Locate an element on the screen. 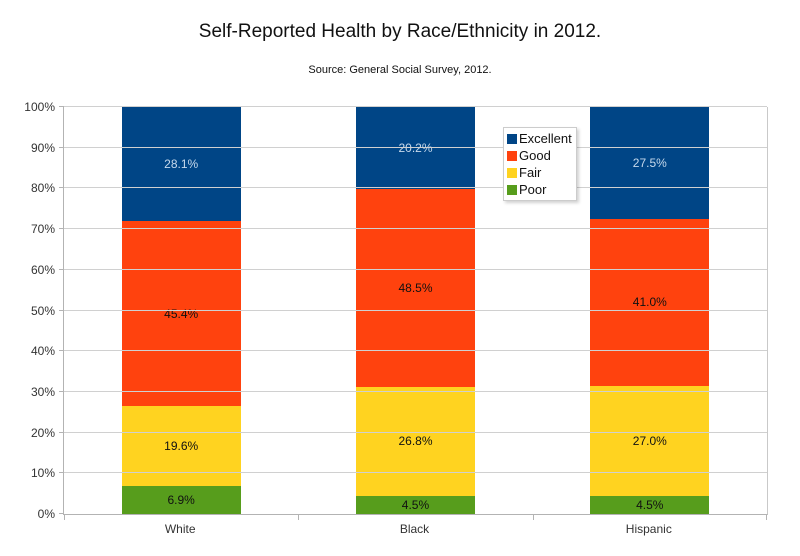 Image resolution: width=800 pixels, height=556 pixels. bar-white: 6.9% 19.6% 45.4% 28.1% is located at coordinates (181, 310).